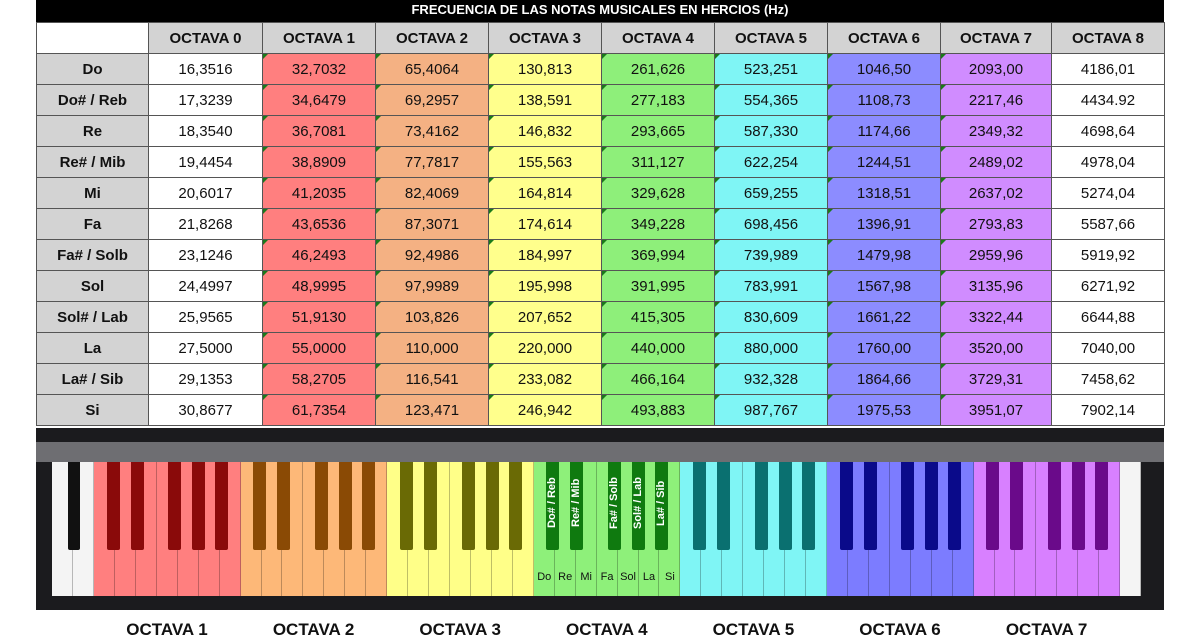 This screenshot has height=640, width=1200. I want to click on frequency-value: 16,3516, so click(205, 69).